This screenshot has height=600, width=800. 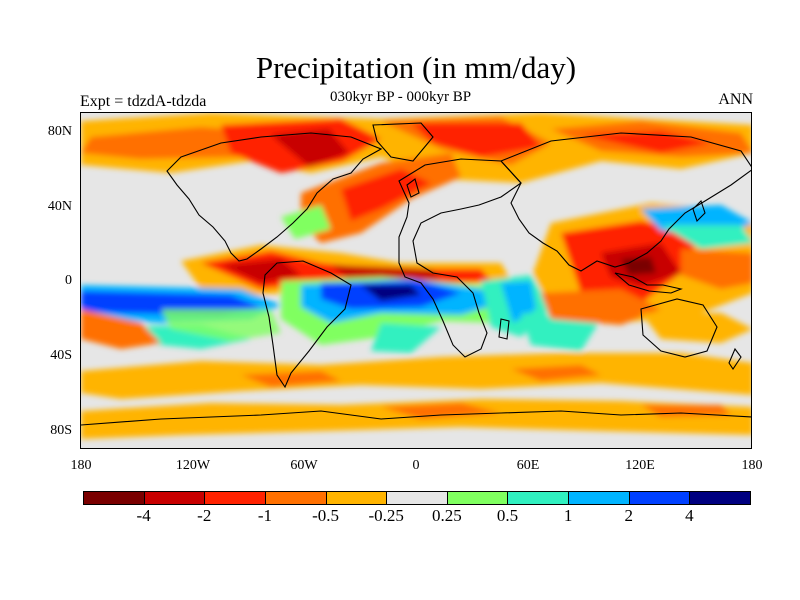 What do you see at coordinates (568, 515) in the screenshot?
I see `colorbar-tick-label: 1` at bounding box center [568, 515].